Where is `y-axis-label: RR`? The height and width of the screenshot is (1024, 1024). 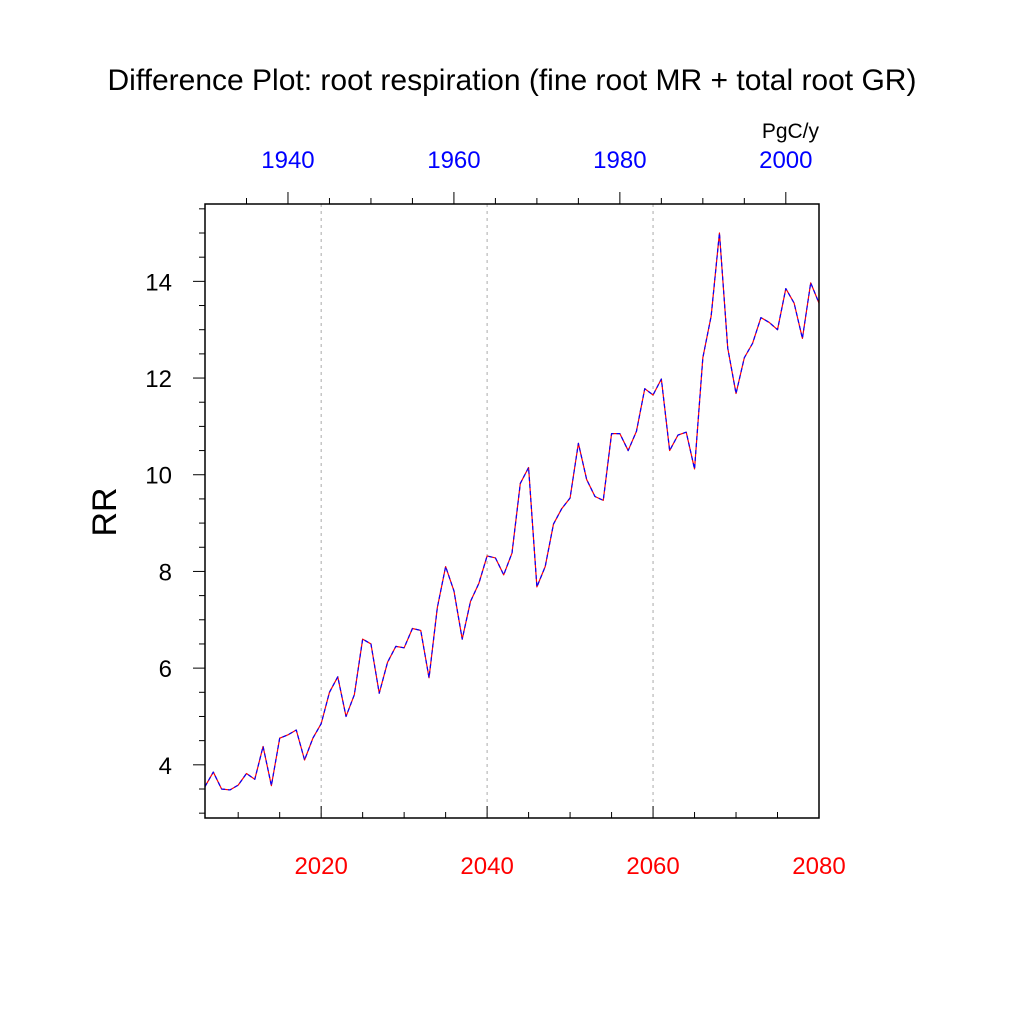 y-axis-label: RR is located at coordinates (105, 511).